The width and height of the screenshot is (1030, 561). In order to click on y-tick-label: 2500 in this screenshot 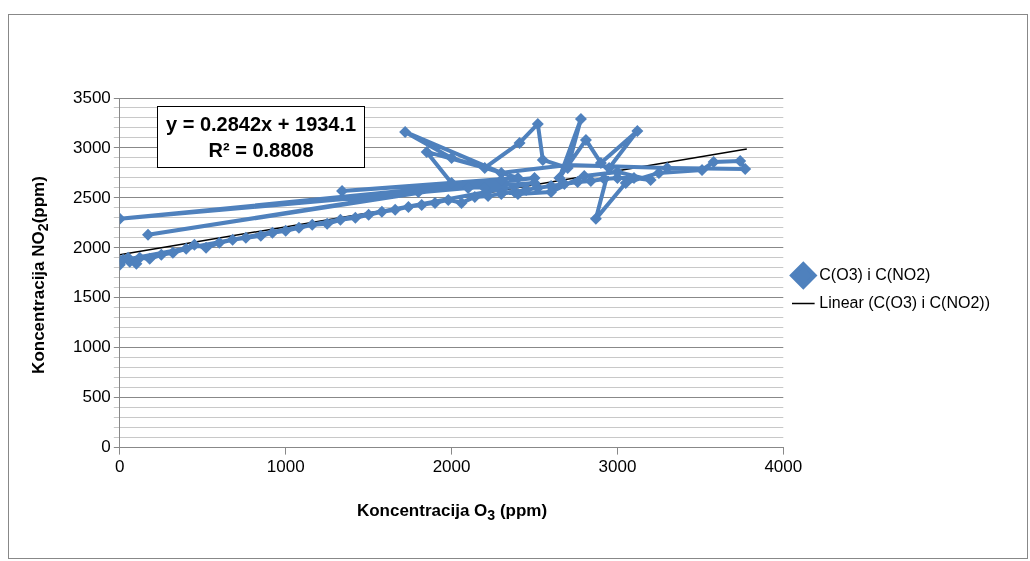, I will do `click(91, 197)`.